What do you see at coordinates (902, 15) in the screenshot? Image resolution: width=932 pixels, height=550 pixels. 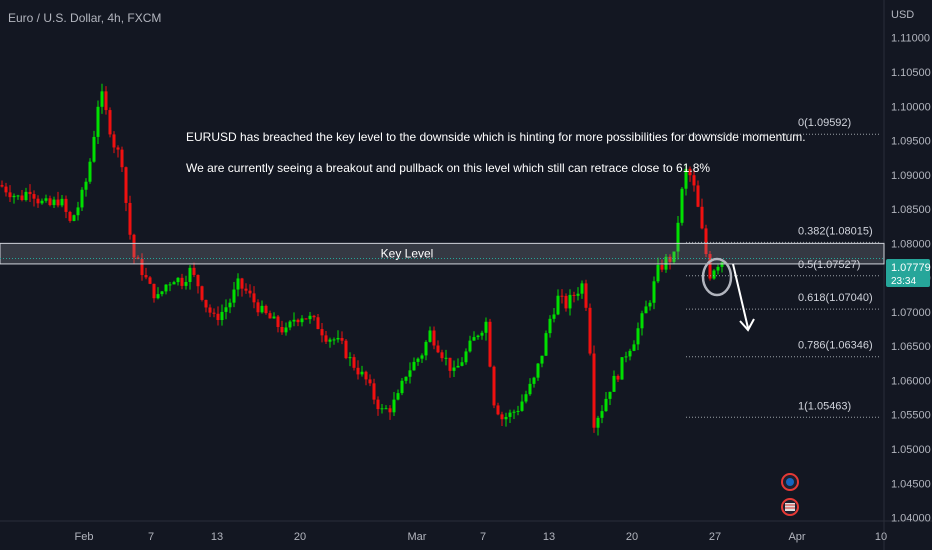 I see `currency-label: USD` at bounding box center [902, 15].